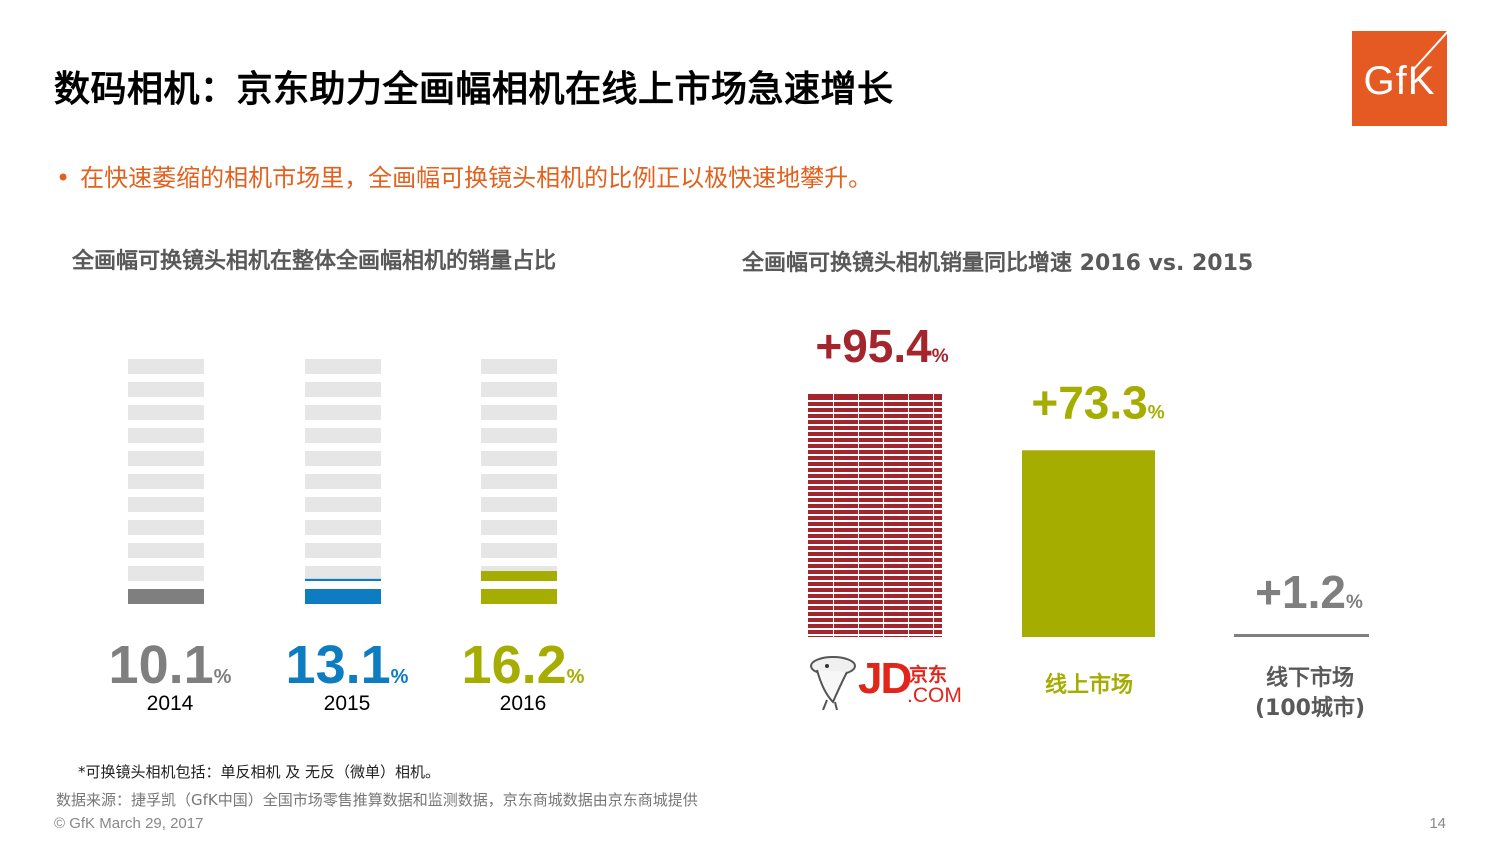 Image resolution: width=1500 pixels, height=844 pixels. Describe the element at coordinates (347, 703) in the screenshot. I see `year-tick-label: 2015` at that location.